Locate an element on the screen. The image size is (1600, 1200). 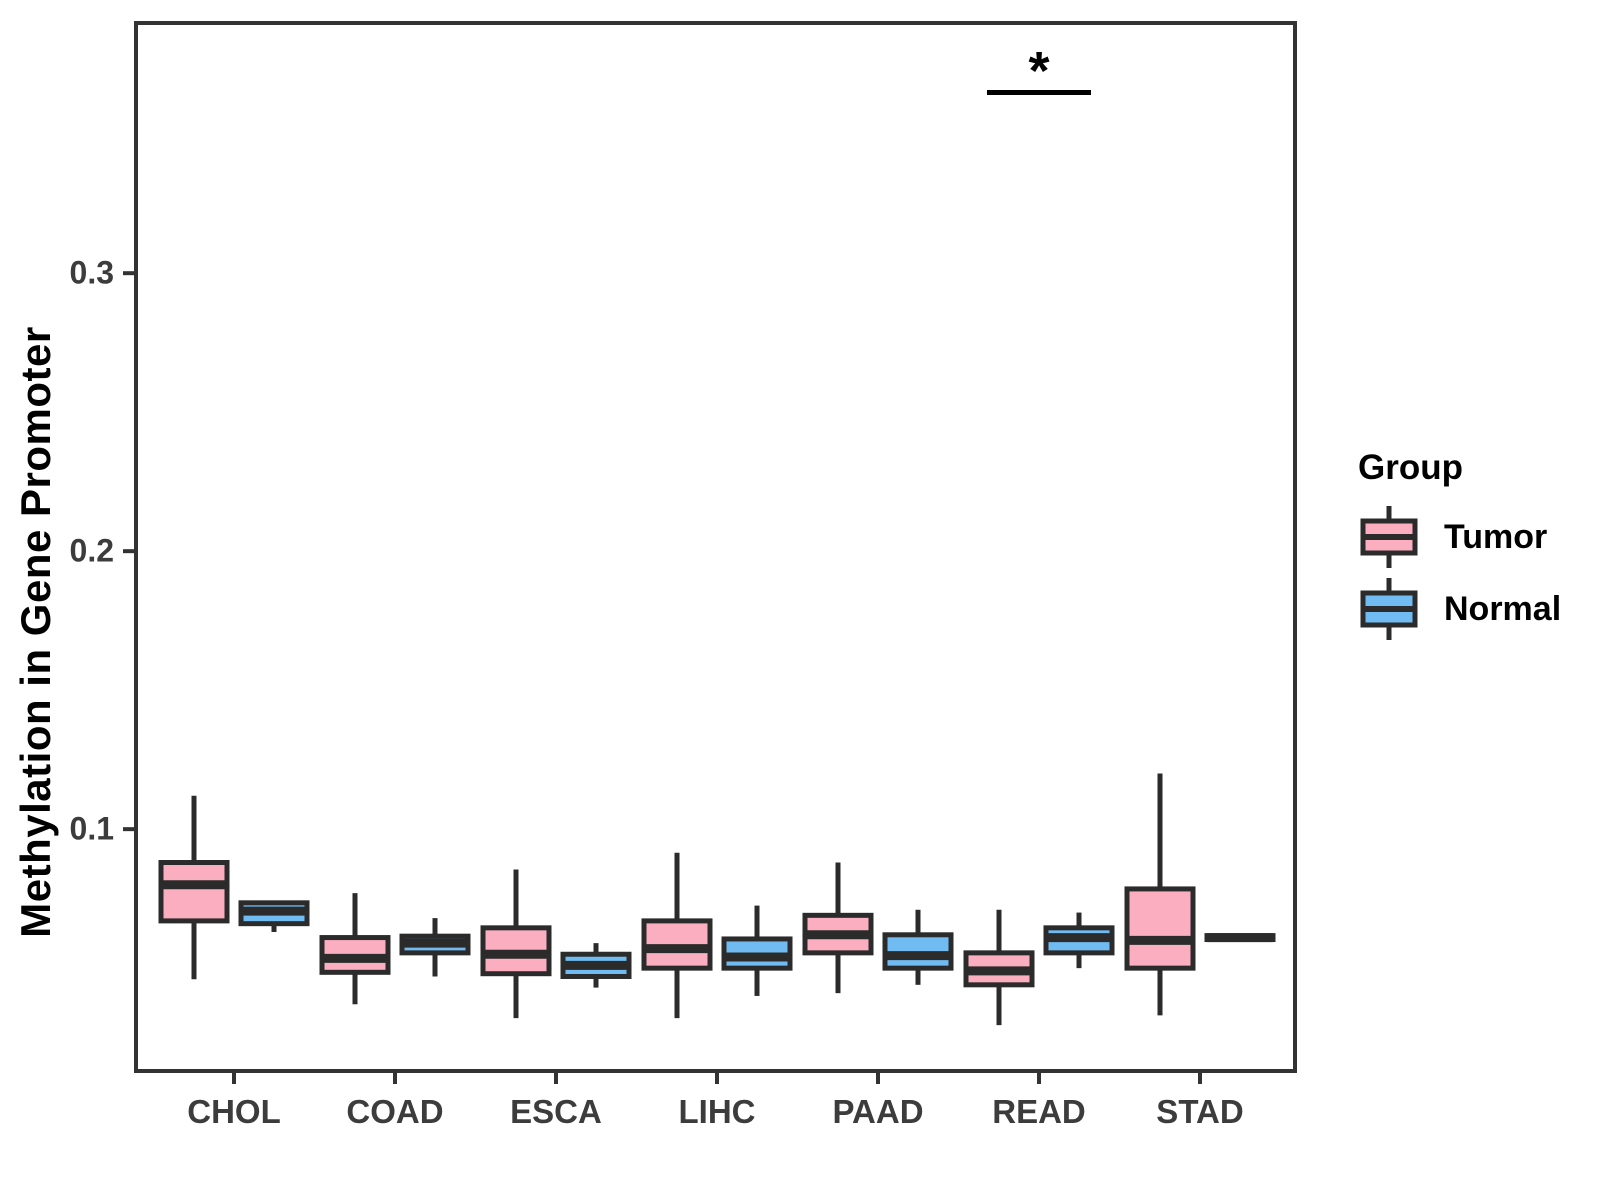
legend: Group Tumor Normal is located at coordinates (1459, 548).